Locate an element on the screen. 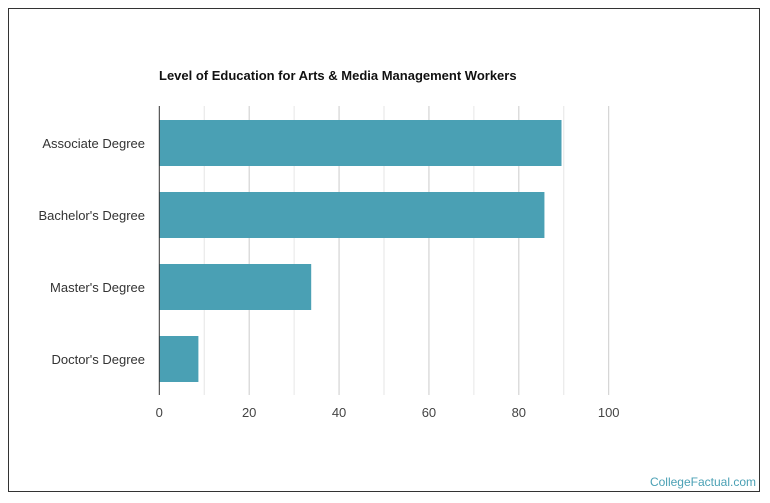 This screenshot has width=770, height=503. x-tick-label: 20 is located at coordinates (249, 412).